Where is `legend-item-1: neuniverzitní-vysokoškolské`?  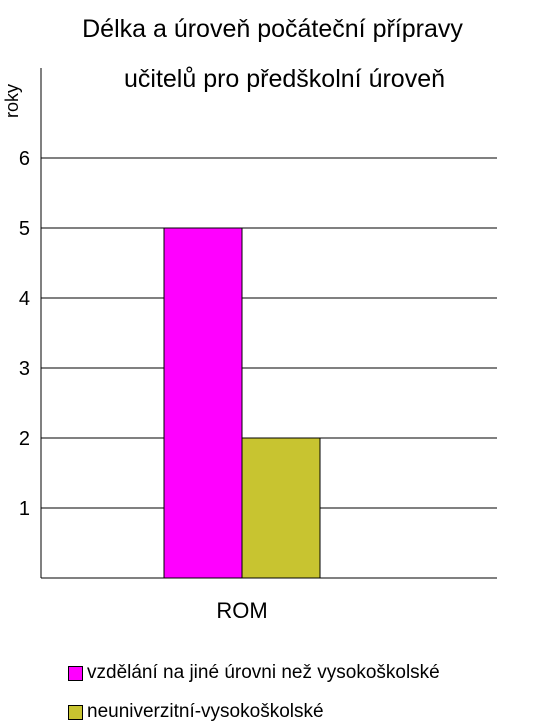 legend-item-1: neuniverzitní-vysokoškolské is located at coordinates (196, 712).